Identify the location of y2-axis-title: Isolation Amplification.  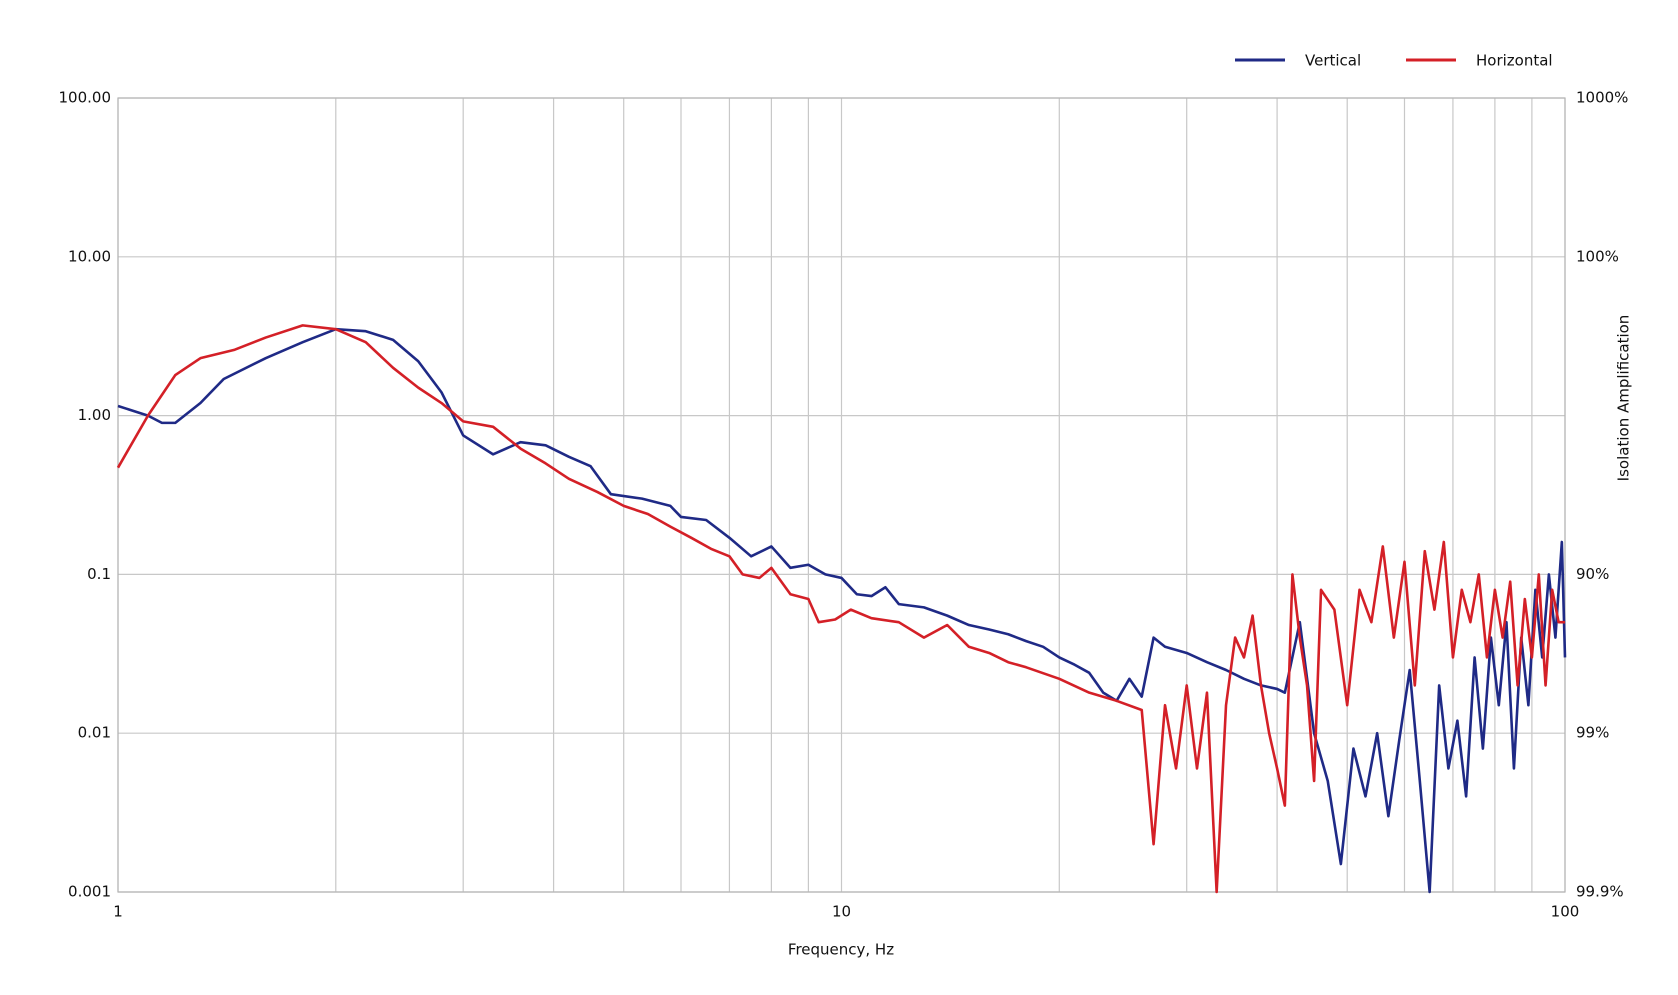
(1624, 398).